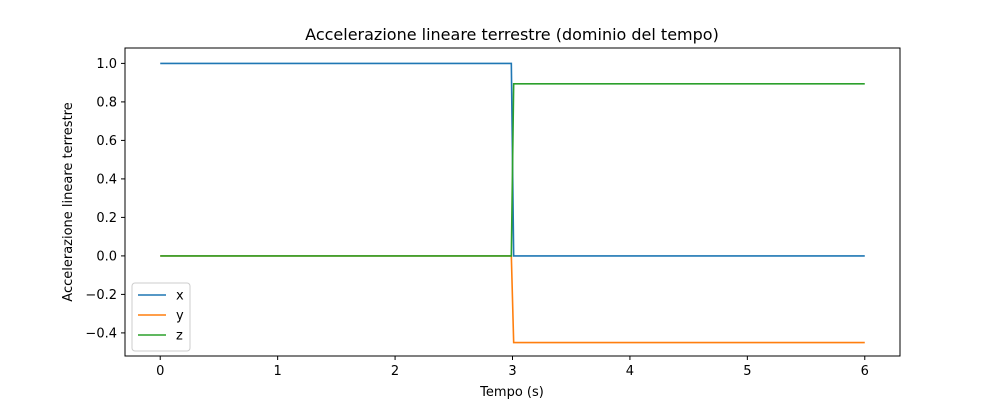 The width and height of the screenshot is (1000, 400). I want to click on y-tick-label: 0.2, so click(106, 218).